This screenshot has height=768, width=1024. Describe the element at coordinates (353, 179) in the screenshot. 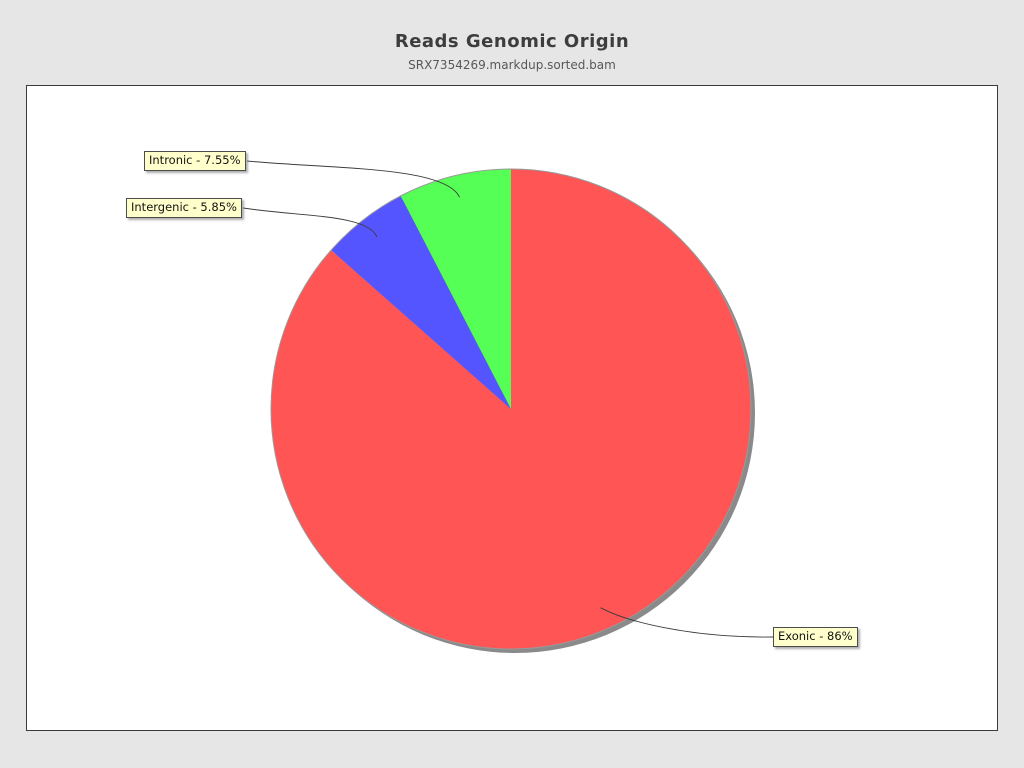

I see `callout-line-intronic` at that location.